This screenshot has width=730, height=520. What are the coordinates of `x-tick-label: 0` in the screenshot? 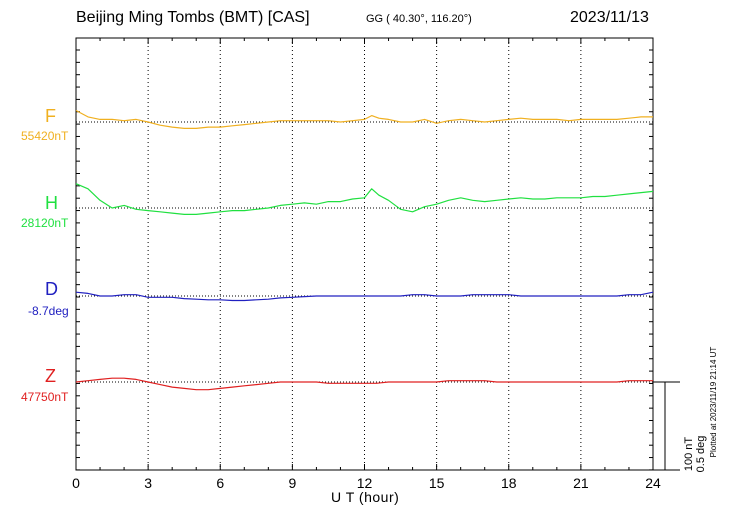 It's located at (76, 483).